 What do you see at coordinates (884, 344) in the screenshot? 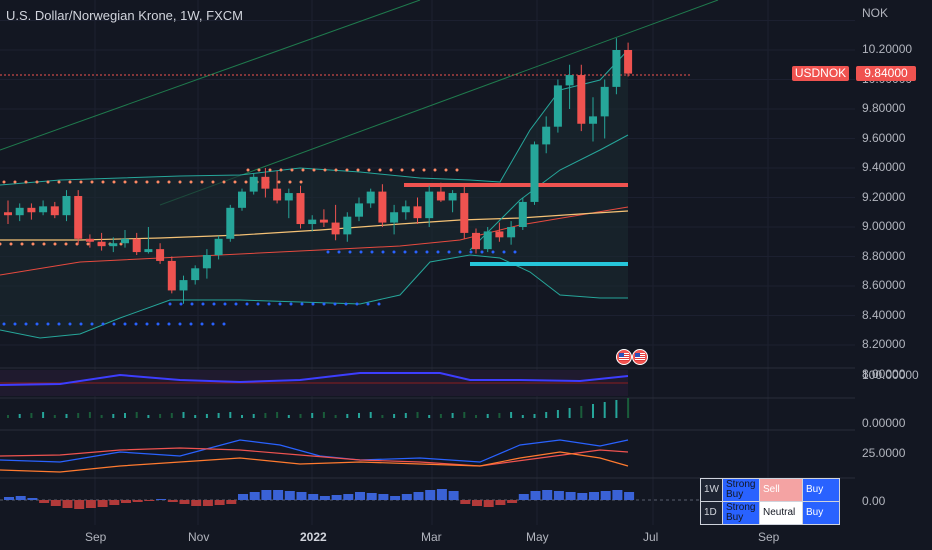
I see `price-axis-label: 8.20000` at bounding box center [884, 344].